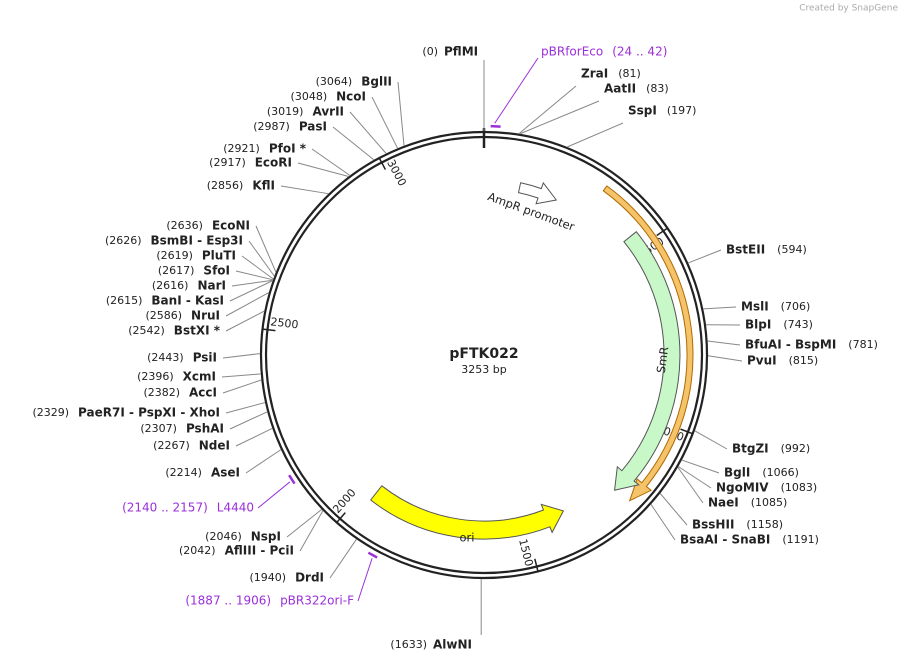  What do you see at coordinates (149, 413) in the screenshot?
I see `site-name: PaeR7I - PspXI - XhoI` at bounding box center [149, 413].